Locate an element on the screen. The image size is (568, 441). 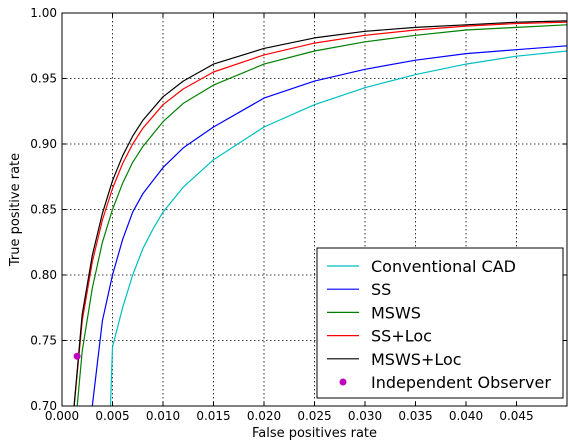
legend-label-ss: SS is located at coordinates (381, 289).